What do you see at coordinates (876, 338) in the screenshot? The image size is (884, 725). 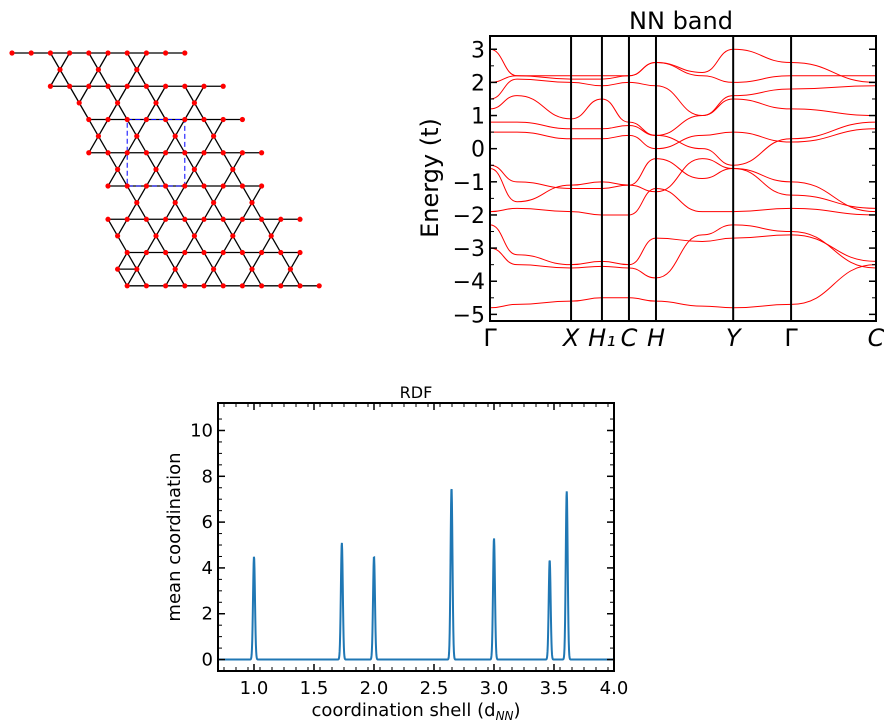 I see `band-k-label: C` at bounding box center [876, 338].